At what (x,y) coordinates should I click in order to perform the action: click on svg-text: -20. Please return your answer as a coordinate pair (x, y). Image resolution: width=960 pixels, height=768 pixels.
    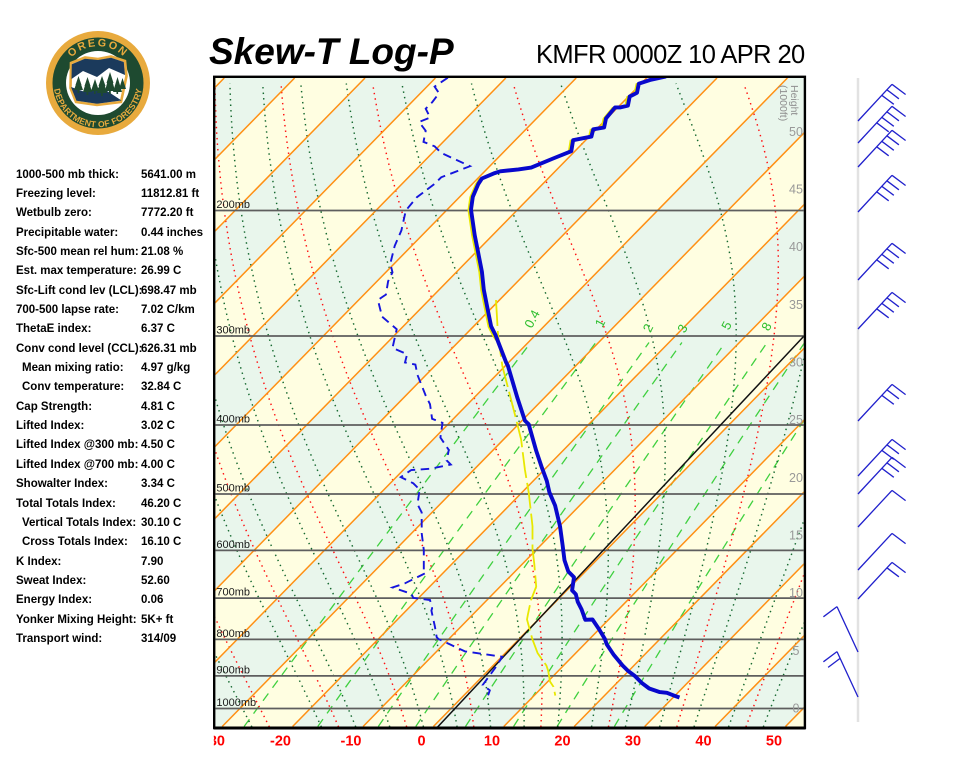
    Looking at the image, I should click on (280, 742).